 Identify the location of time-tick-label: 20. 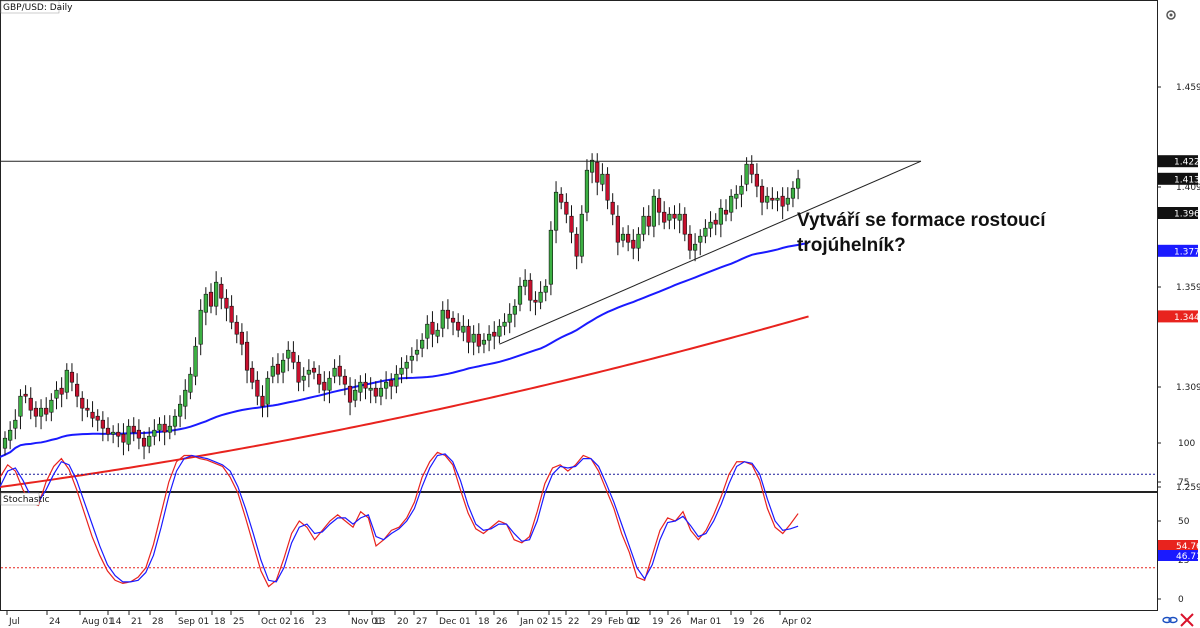
(403, 622).